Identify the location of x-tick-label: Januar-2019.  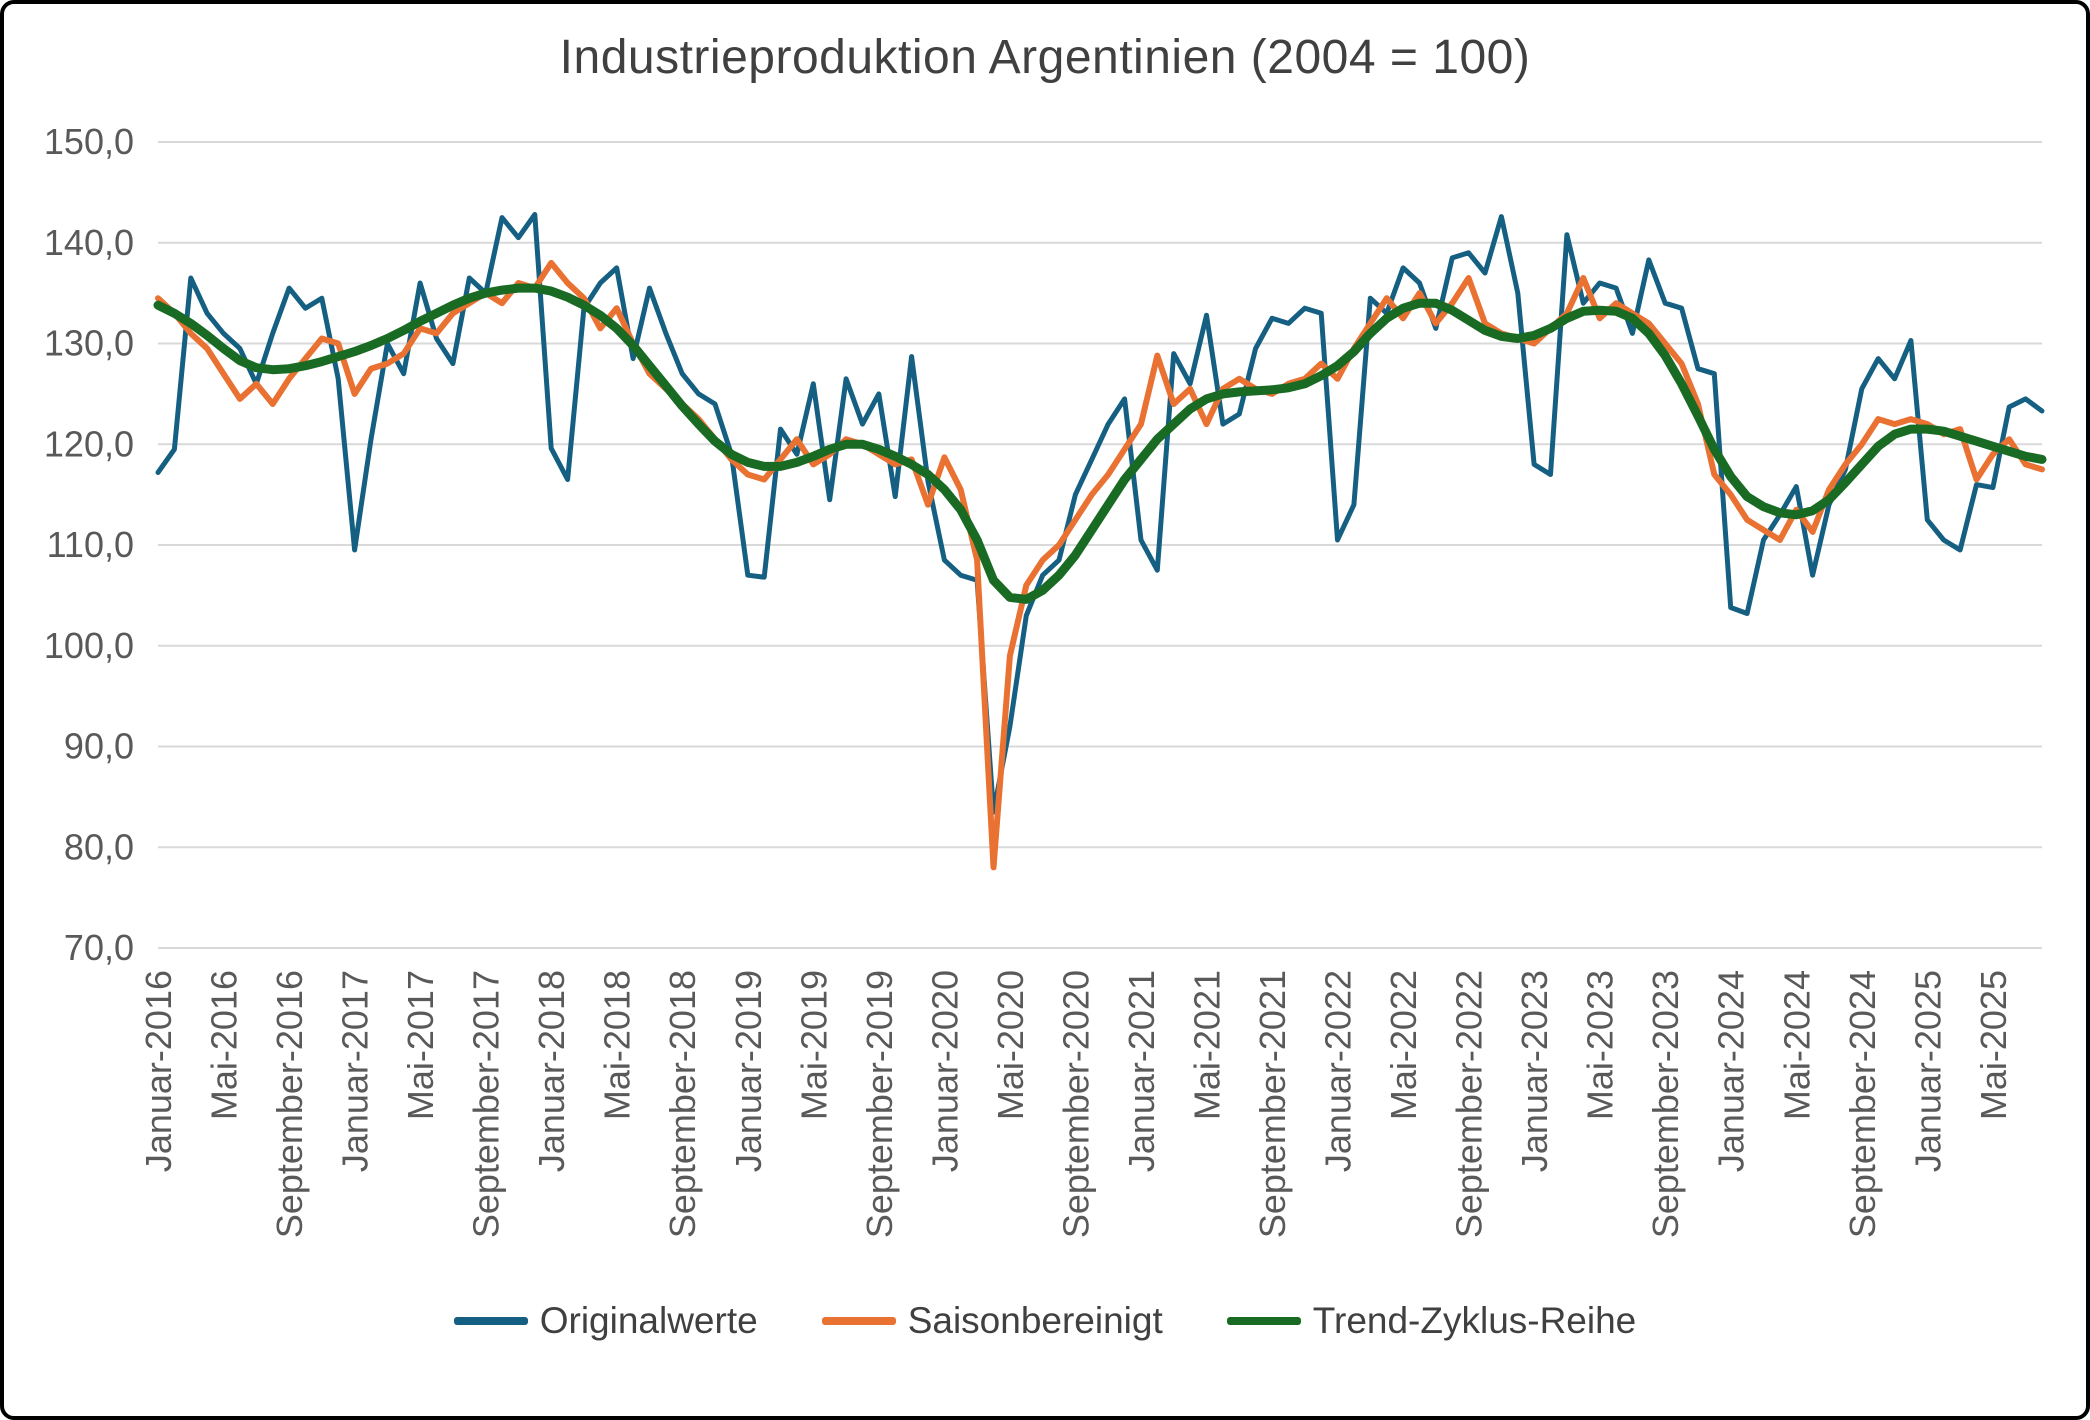
(748, 1071).